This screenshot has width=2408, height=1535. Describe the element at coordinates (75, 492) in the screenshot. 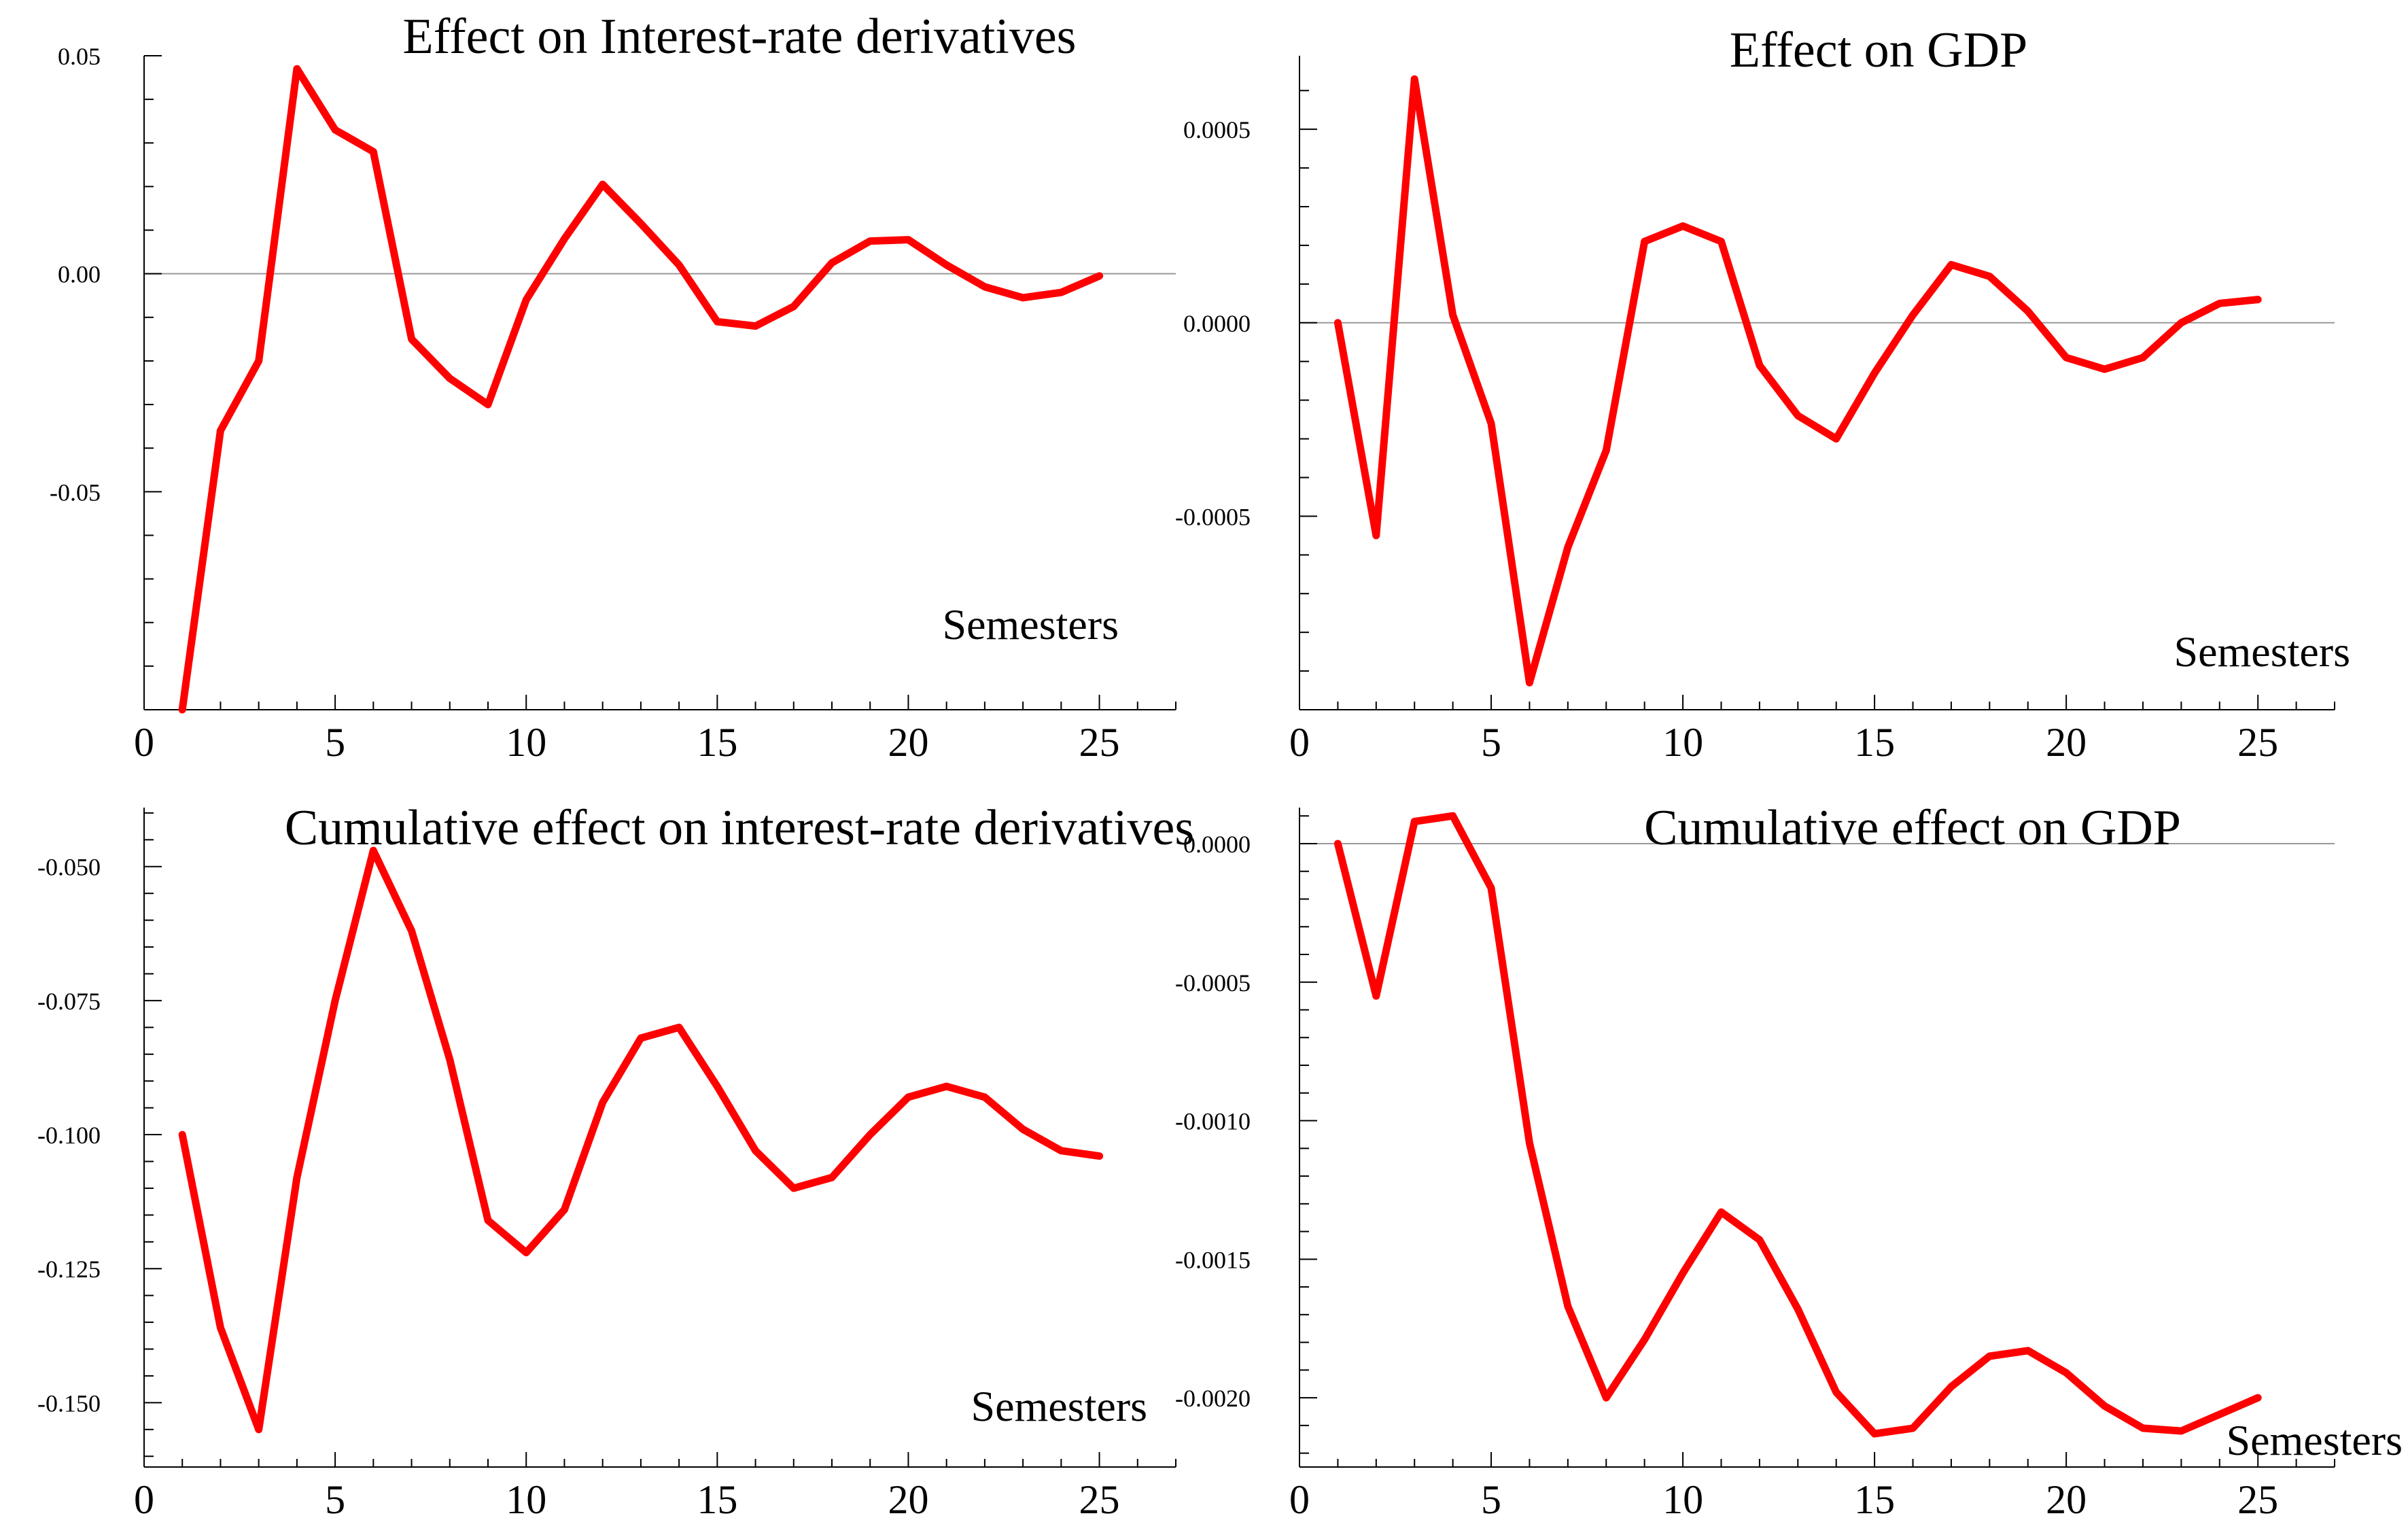

I see `ir-effect-y-tick-label: -0.05` at that location.